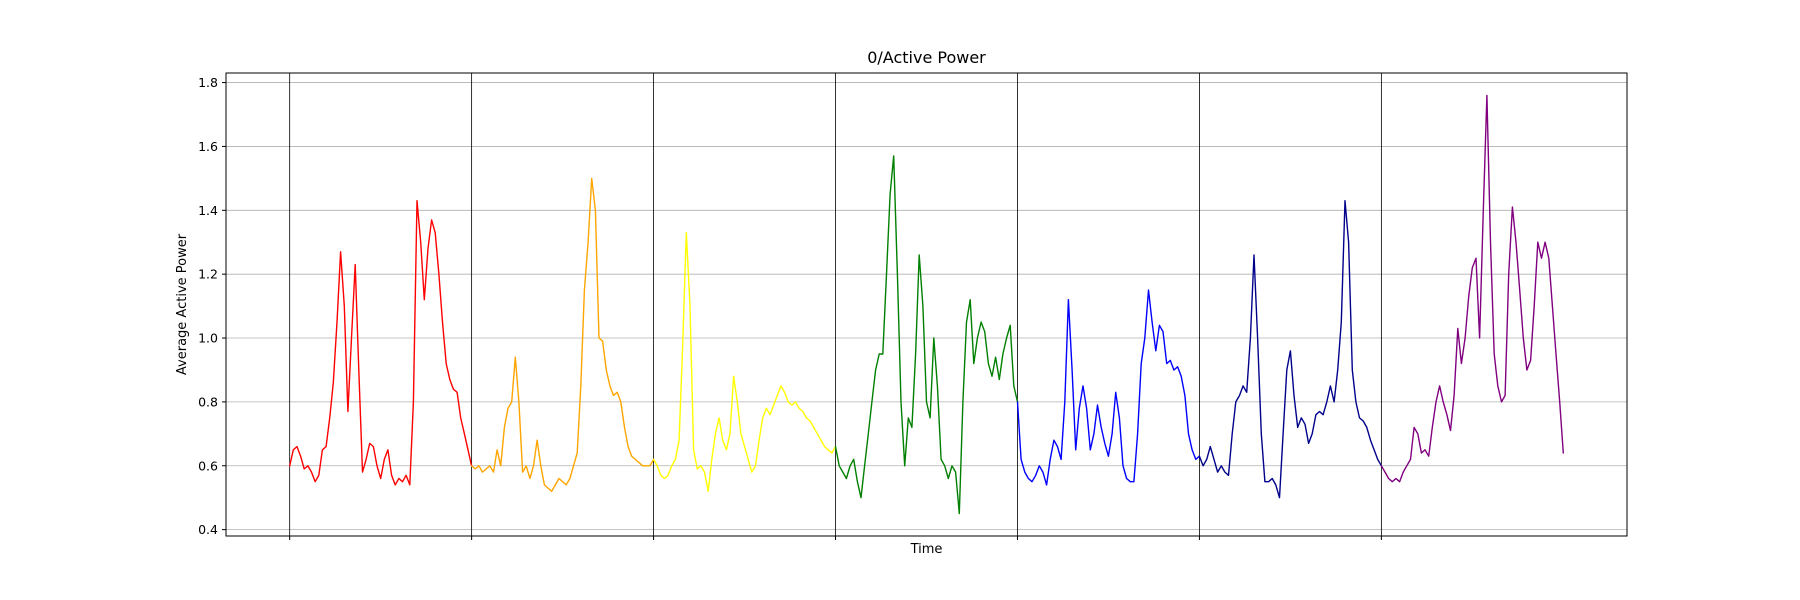  Describe the element at coordinates (208, 274) in the screenshot. I see `y-tick-label: 1.2` at that location.